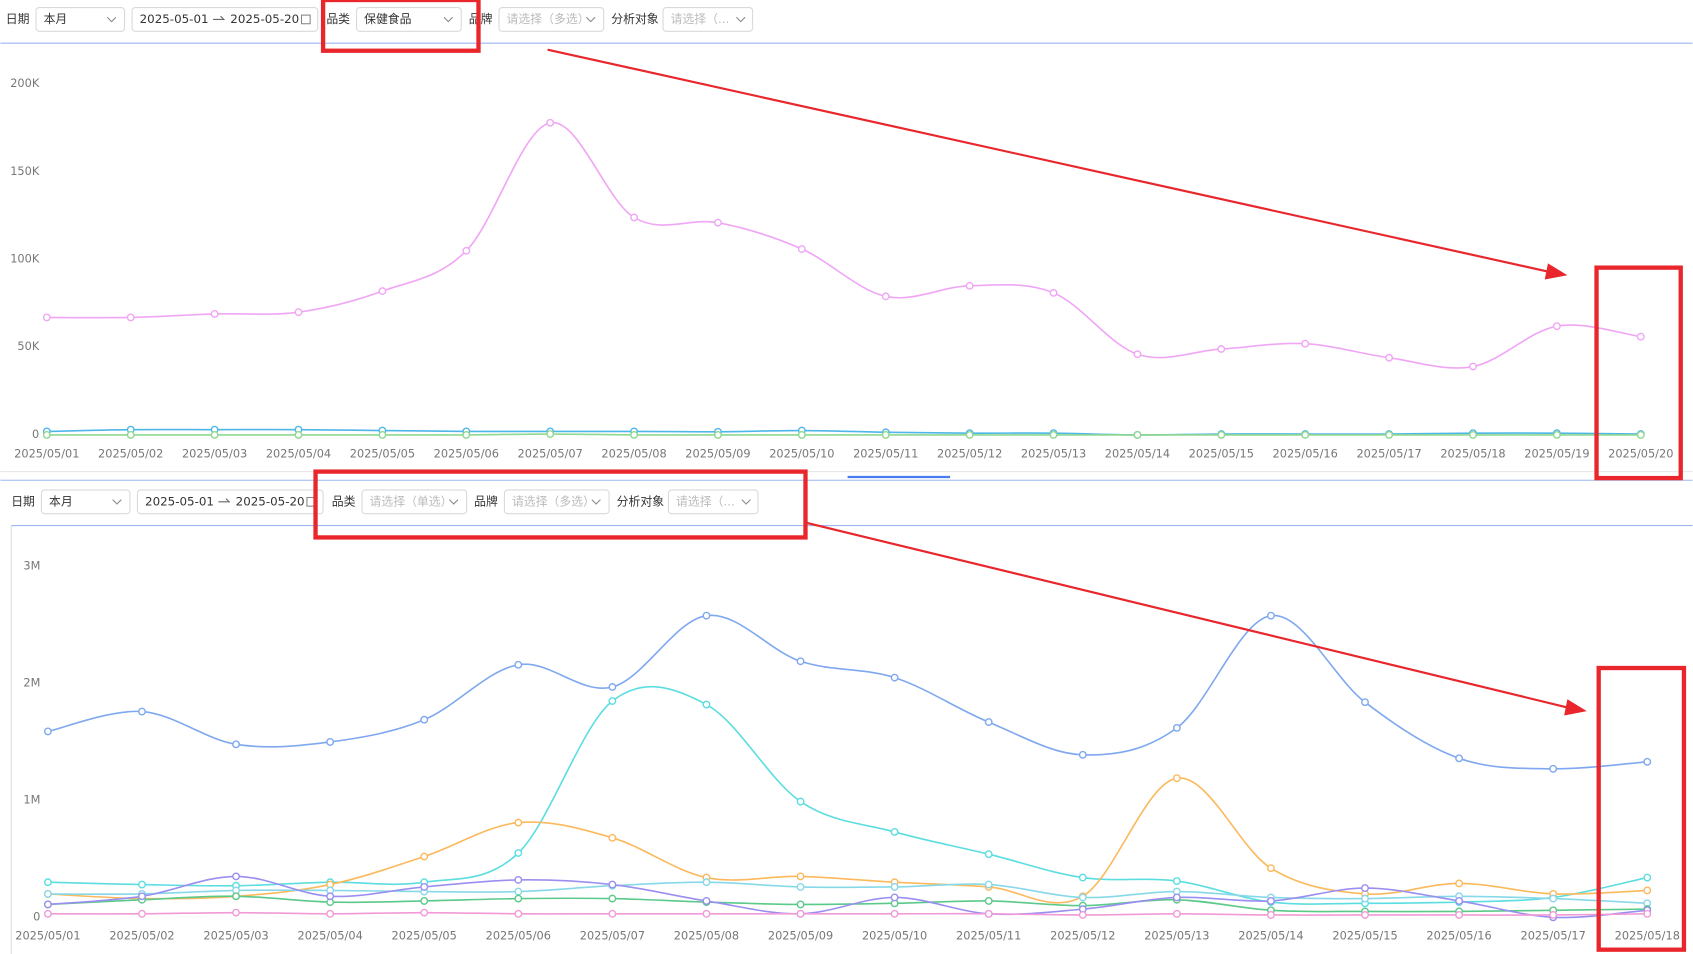 The height and width of the screenshot is (954, 1693). Describe the element at coordinates (1565, 489) in the screenshot. I see `arrow-head` at that location.